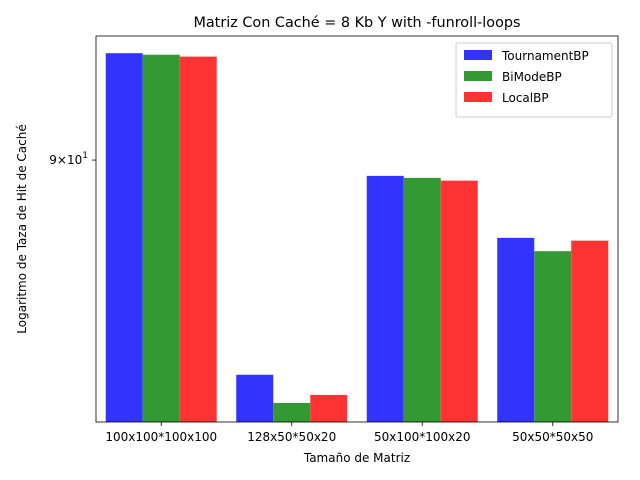 The width and height of the screenshot is (640, 480). I want to click on legend: TournamentBP BiModeBP LocalBP, so click(534, 80).